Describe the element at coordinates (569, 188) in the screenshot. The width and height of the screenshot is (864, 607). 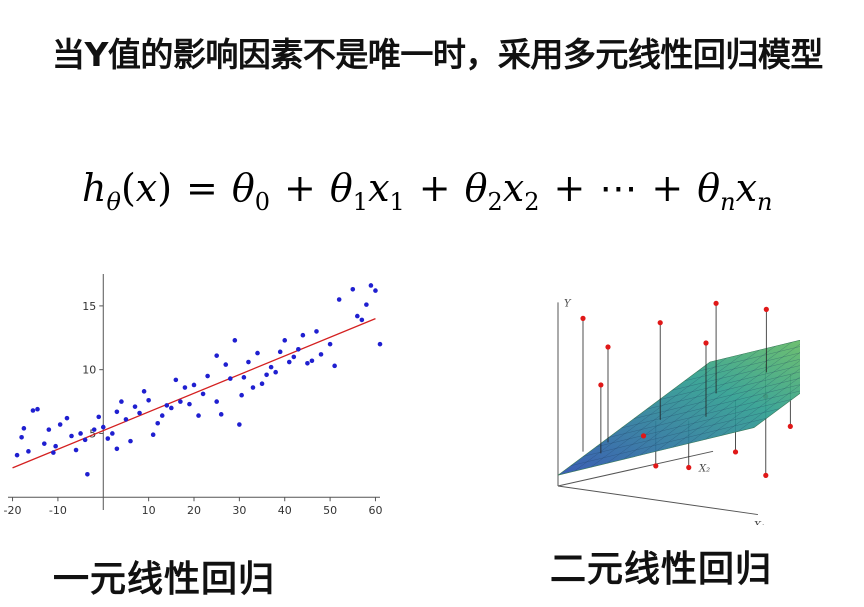
I see `formula-plus-3: +` at that location.